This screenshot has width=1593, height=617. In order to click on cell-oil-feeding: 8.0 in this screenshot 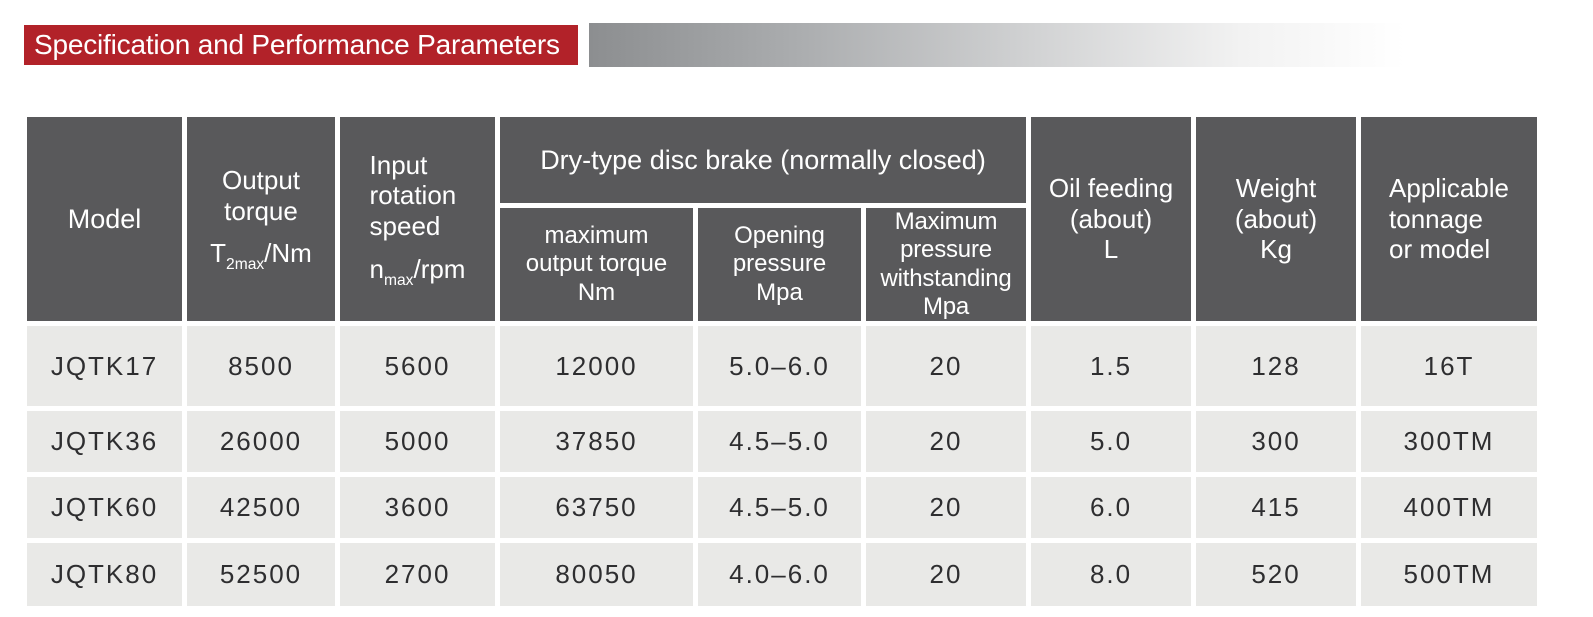, I will do `click(1111, 575)`.